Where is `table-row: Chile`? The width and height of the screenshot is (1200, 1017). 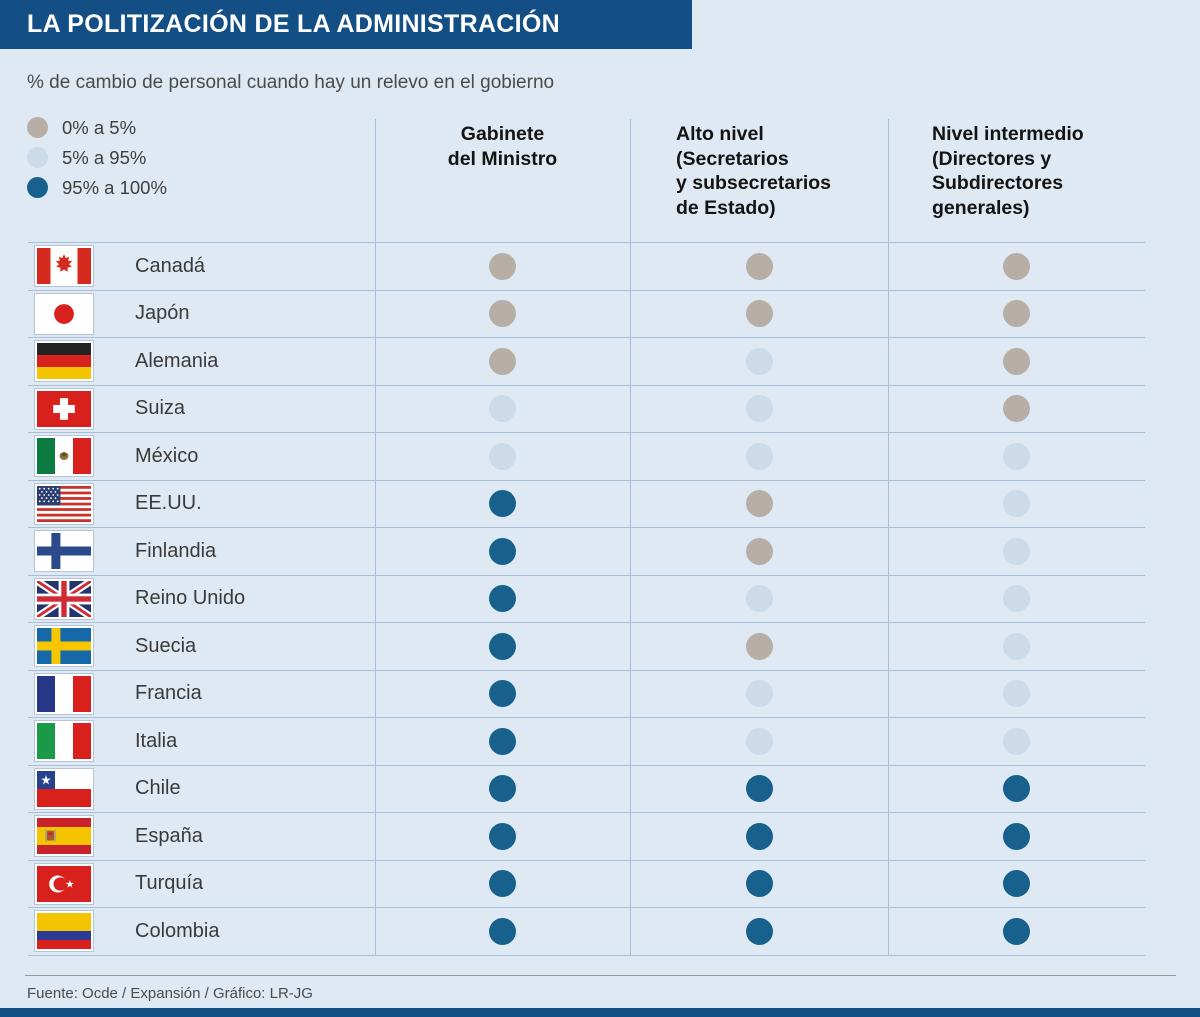 table-row: Chile is located at coordinates (586, 789).